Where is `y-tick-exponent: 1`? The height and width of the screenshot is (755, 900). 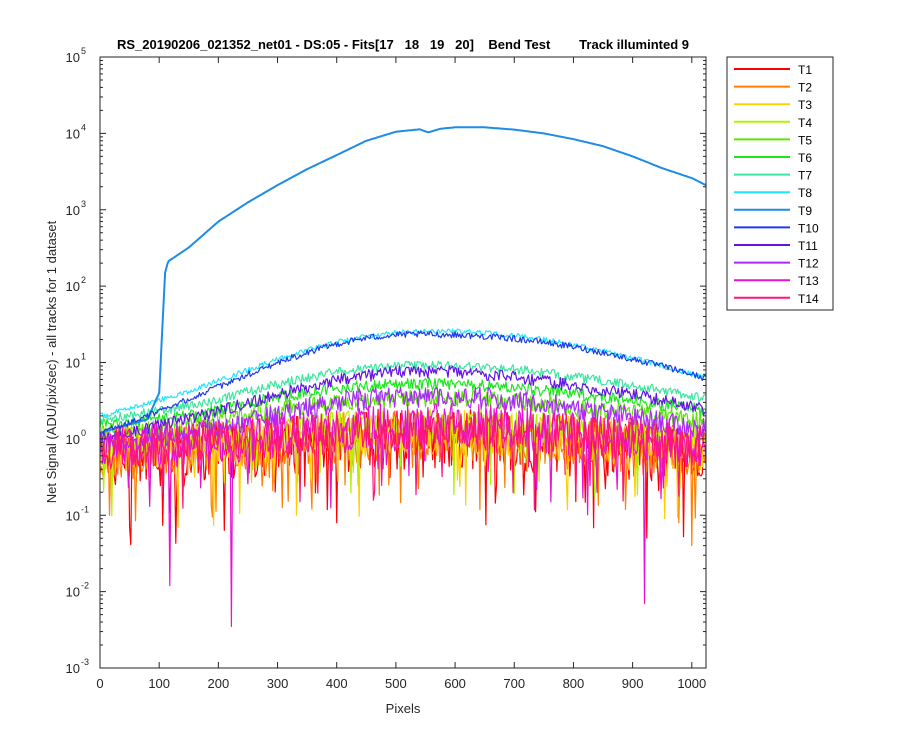
y-tick-exponent: 1 is located at coordinates (83, 357).